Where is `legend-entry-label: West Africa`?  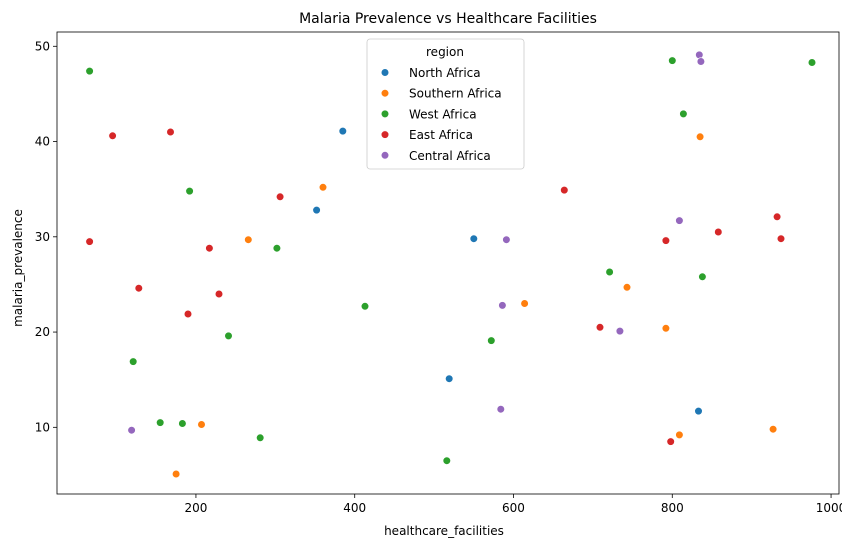 legend-entry-label: West Africa is located at coordinates (443, 114).